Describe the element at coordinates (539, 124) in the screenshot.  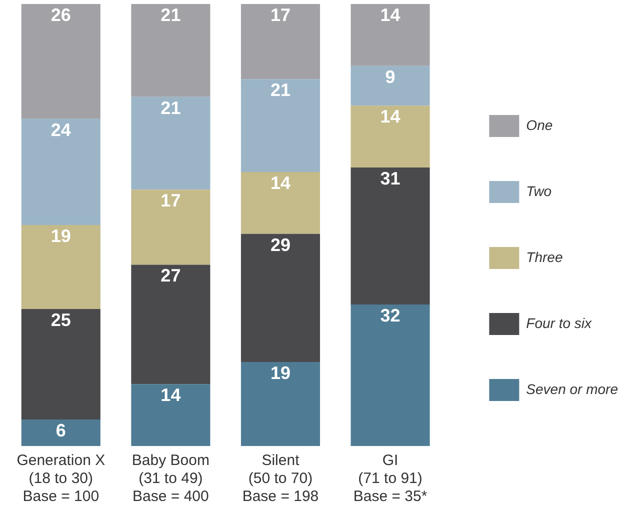
I see `legend-label: One` at that location.